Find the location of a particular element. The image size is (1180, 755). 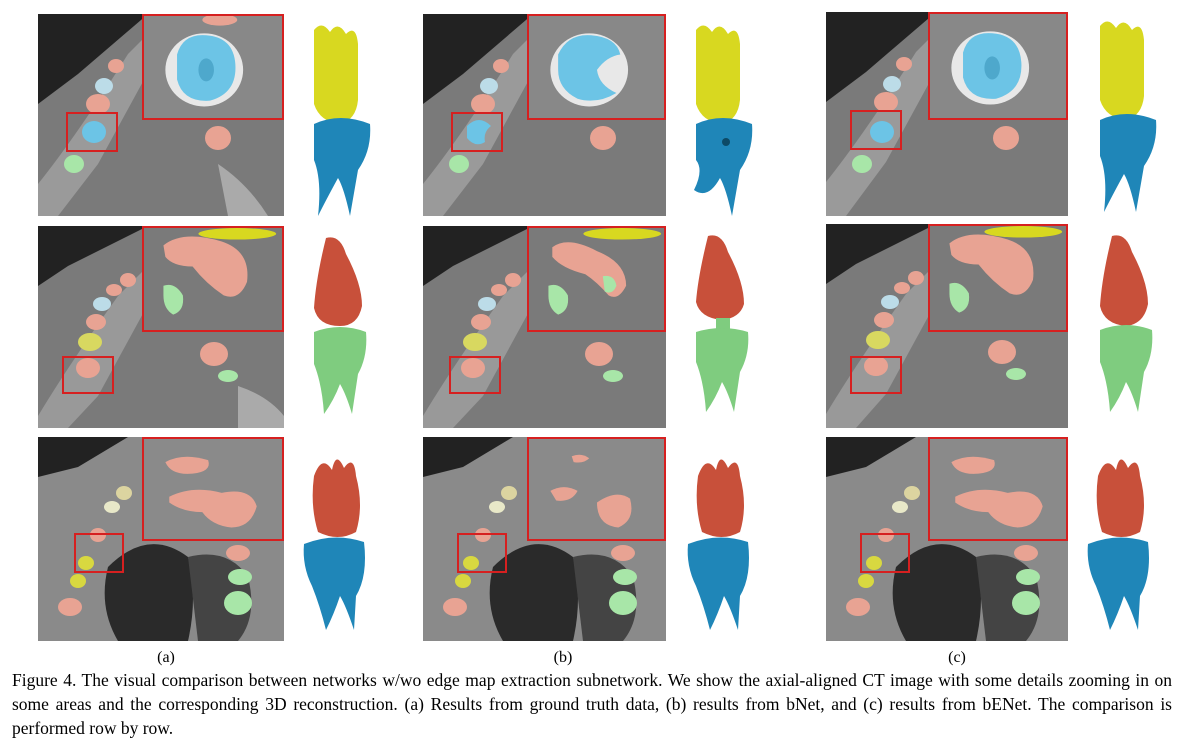

ct-slice-row3-b is located at coordinates (544, 539).